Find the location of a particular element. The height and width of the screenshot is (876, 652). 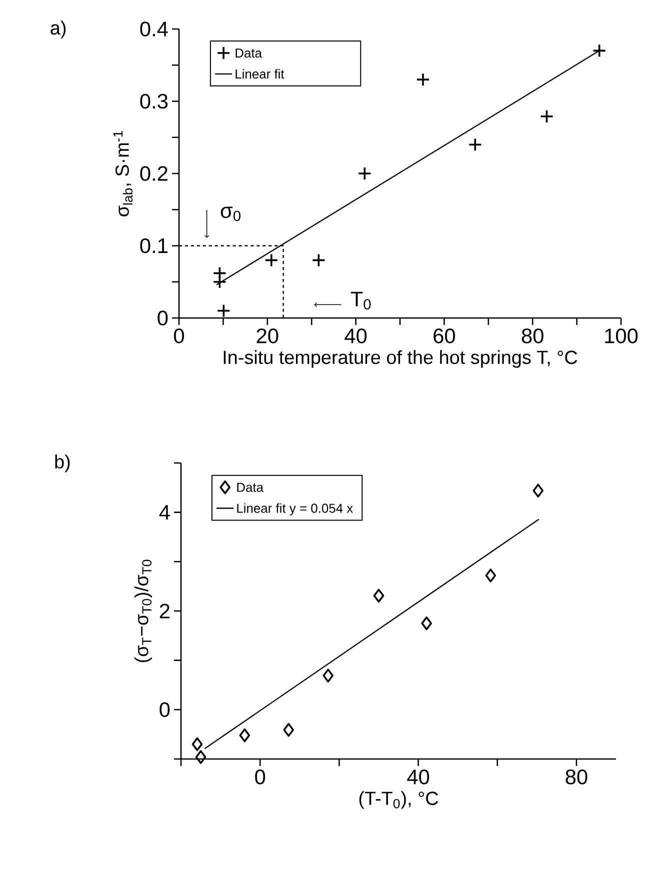

x-tick-label: 20 is located at coordinates (267, 336).